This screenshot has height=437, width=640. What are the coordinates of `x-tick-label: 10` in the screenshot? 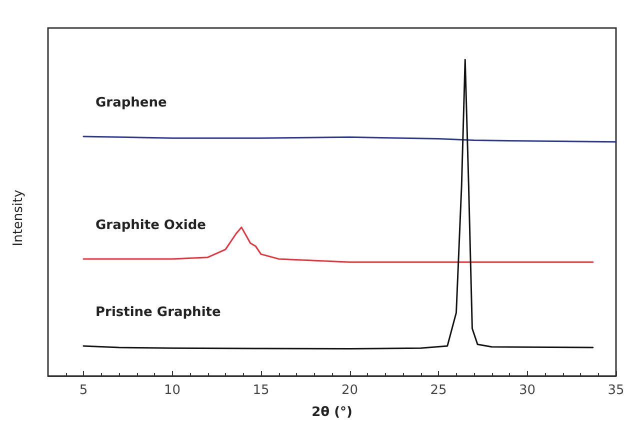 It's located at (172, 390).